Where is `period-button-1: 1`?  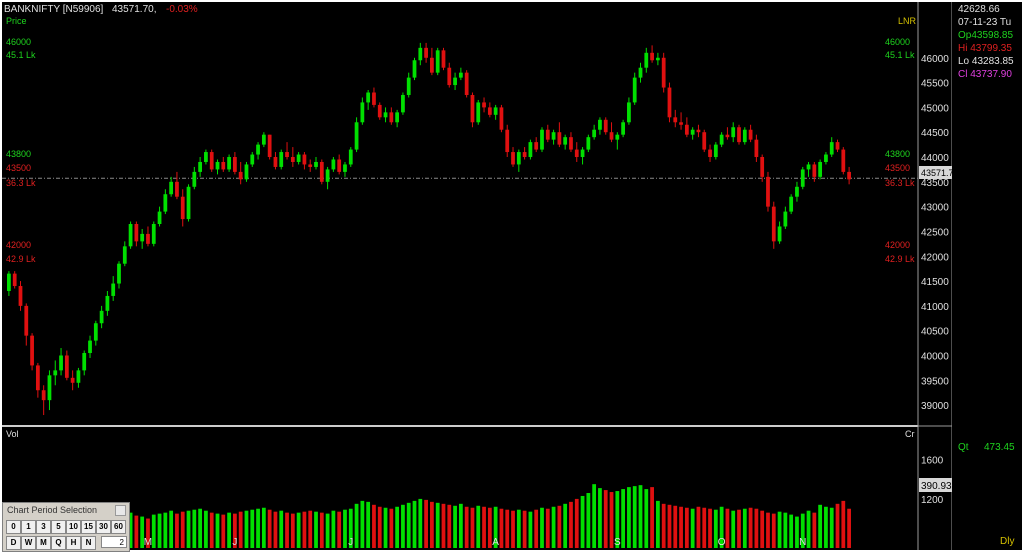
period-button-1: 1 is located at coordinates (28, 527).